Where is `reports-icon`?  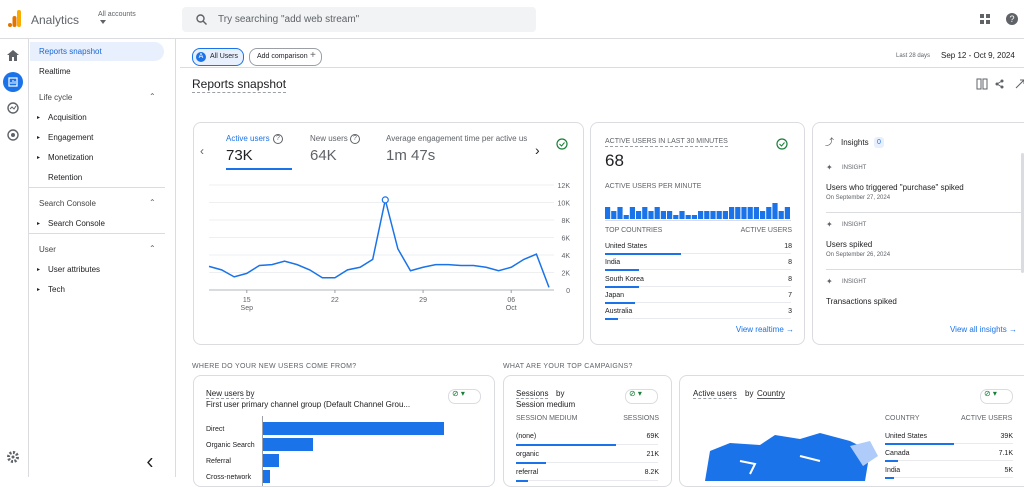
reports-icon is located at coordinates (13, 82).